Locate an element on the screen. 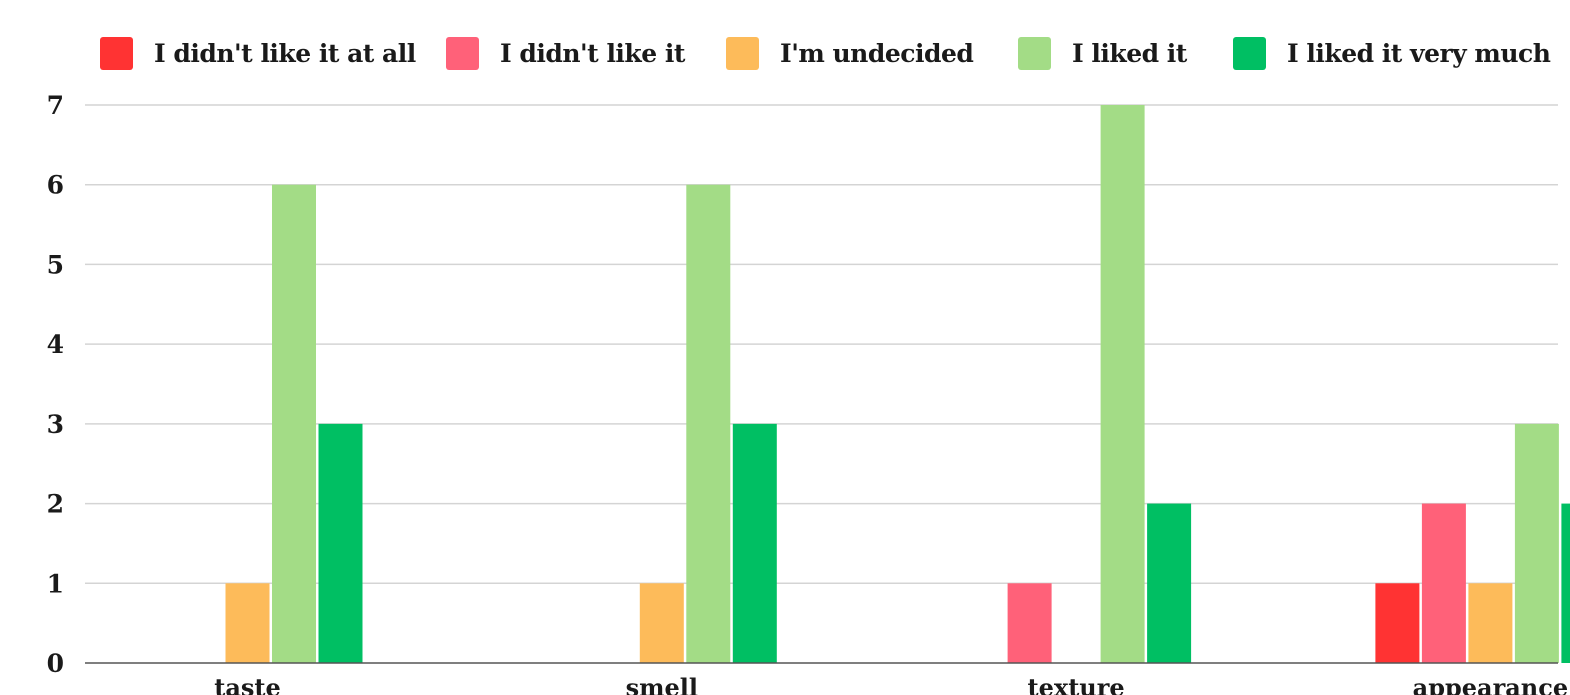 This screenshot has width=1570, height=695. legend-item: I didn't like it is located at coordinates (566, 53).